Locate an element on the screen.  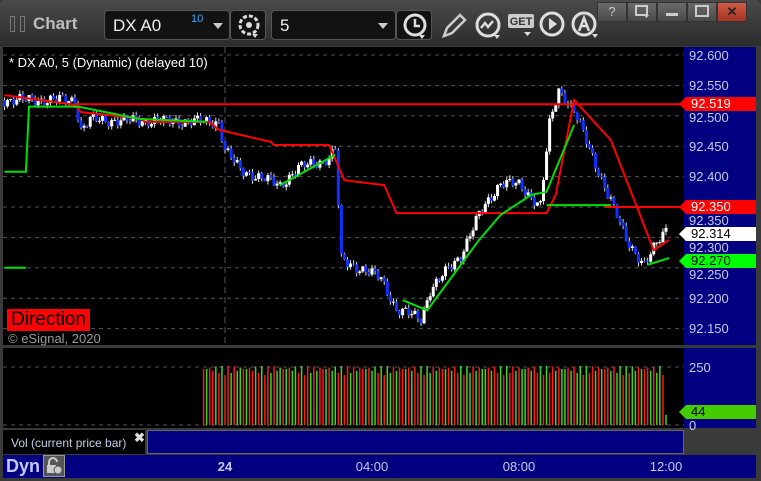
symbol-input: DX A0 10 is located at coordinates (167, 25).